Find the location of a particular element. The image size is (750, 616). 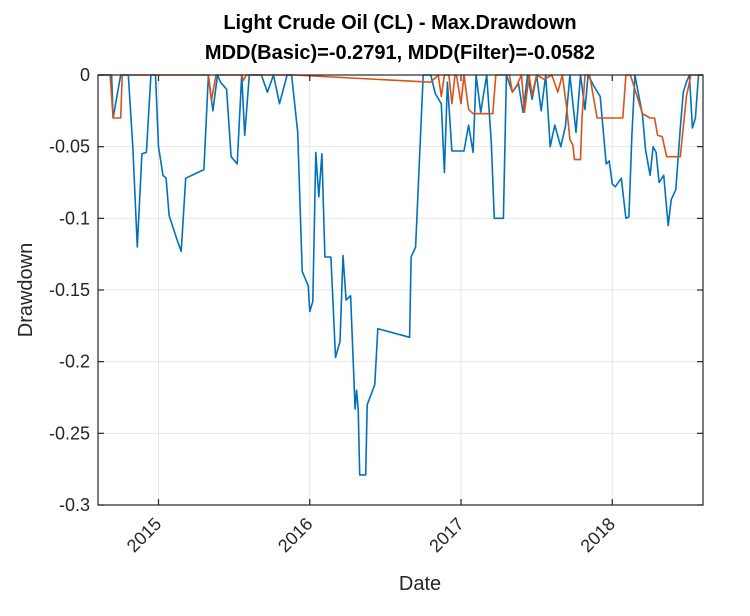

chart-title: Light Crude Oil (CL) - Max.Drawdown is located at coordinates (399, 23).